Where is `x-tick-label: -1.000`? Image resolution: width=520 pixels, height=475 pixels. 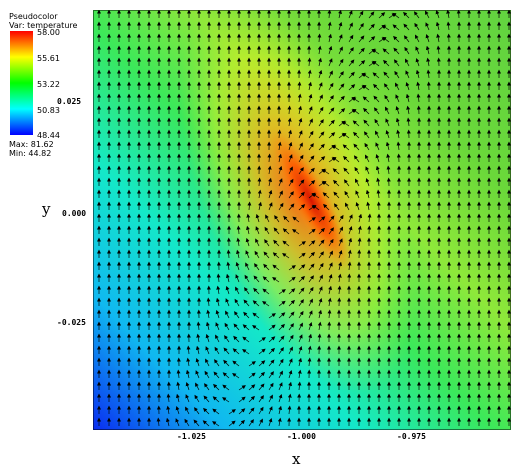 x-tick-label: -1.000 is located at coordinates (301, 436).